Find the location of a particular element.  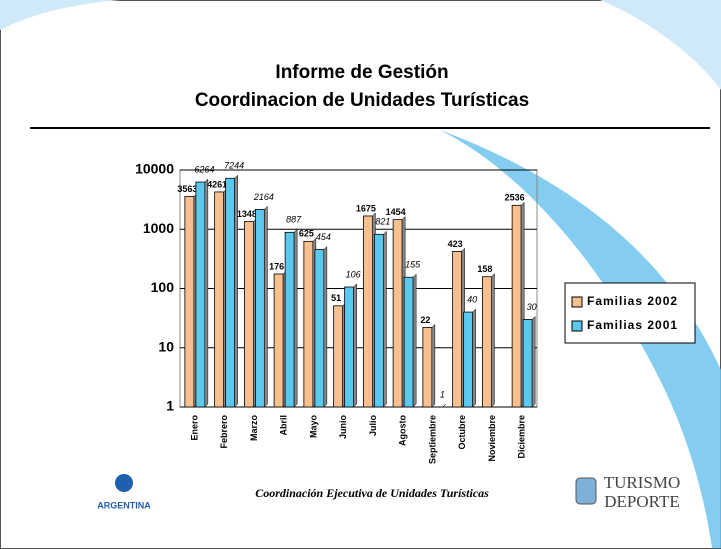

value-label: 1675 is located at coordinates (366, 208).